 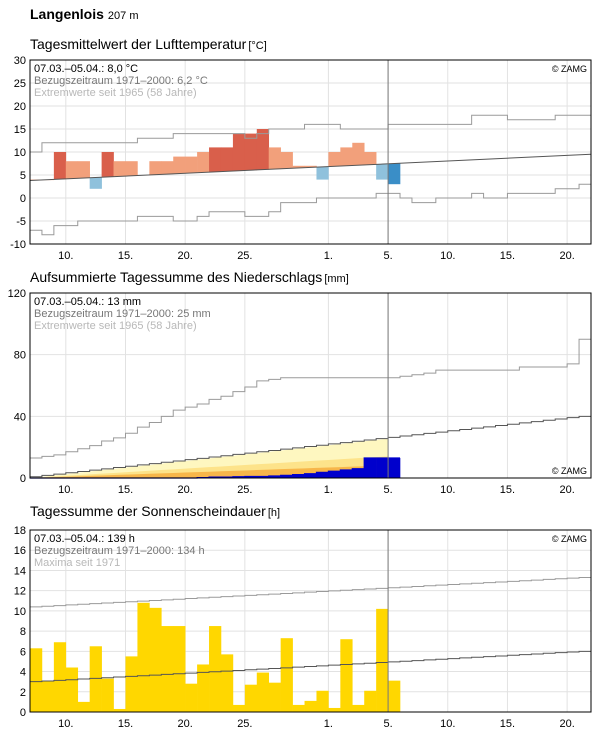 What do you see at coordinates (328, 724) in the screenshot?
I see `sunshine-x-tick: 1.` at bounding box center [328, 724].